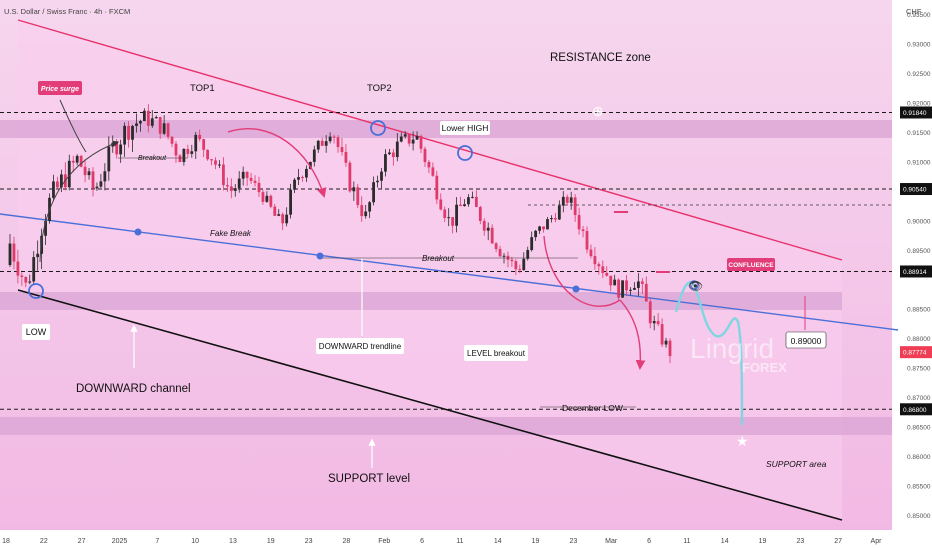 This screenshot has height=550, width=932. What do you see at coordinates (725, 541) in the screenshot?
I see `x-tick-label: 14` at bounding box center [725, 541].